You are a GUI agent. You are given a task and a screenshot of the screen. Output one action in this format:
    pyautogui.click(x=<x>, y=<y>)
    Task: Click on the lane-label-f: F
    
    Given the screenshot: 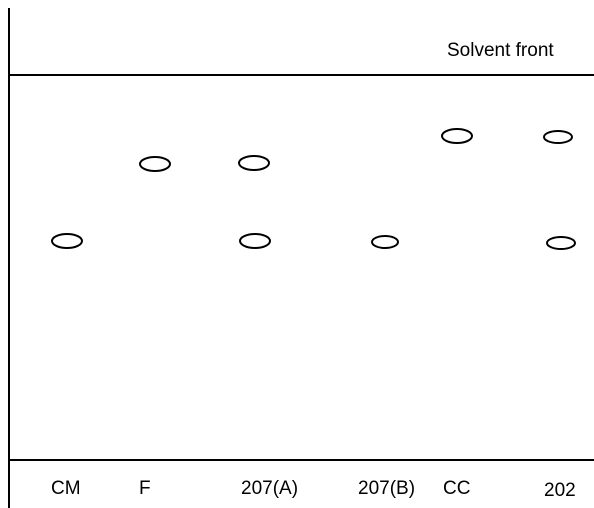 What is the action you would take?
    pyautogui.click(x=145, y=488)
    